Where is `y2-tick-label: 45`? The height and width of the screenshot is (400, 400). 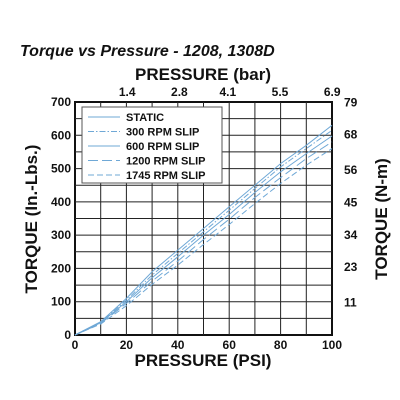 y2-tick-label: 45 is located at coordinates (351, 202).